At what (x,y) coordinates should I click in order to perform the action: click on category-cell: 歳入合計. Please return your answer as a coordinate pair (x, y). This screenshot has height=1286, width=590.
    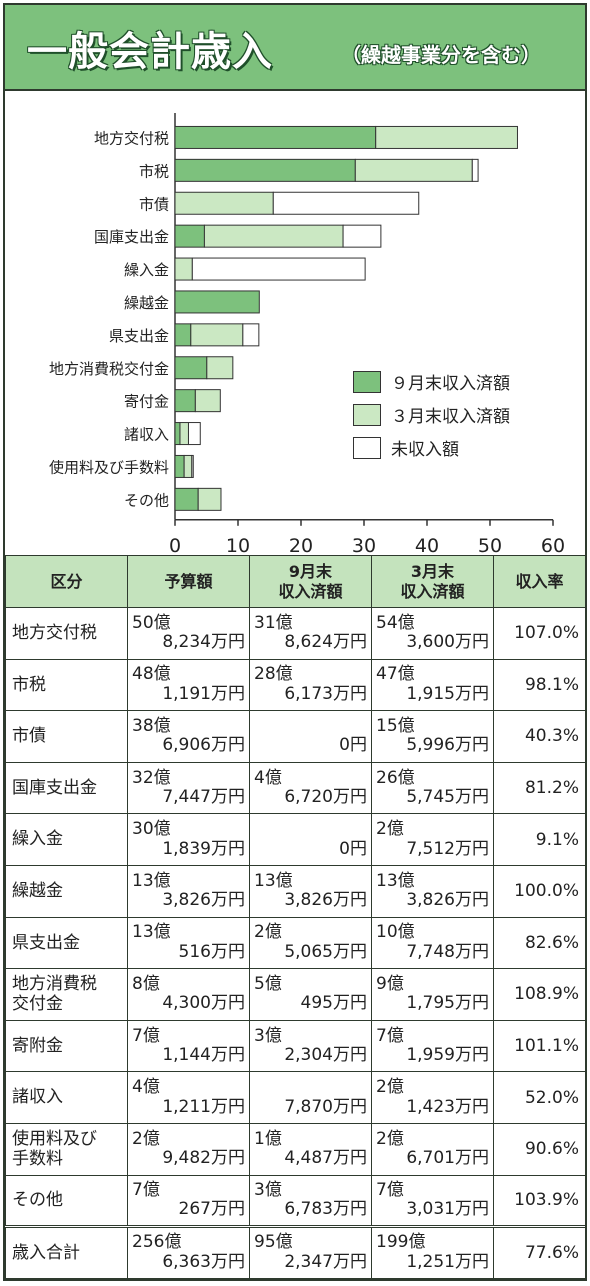
    Looking at the image, I should click on (66, 1252).